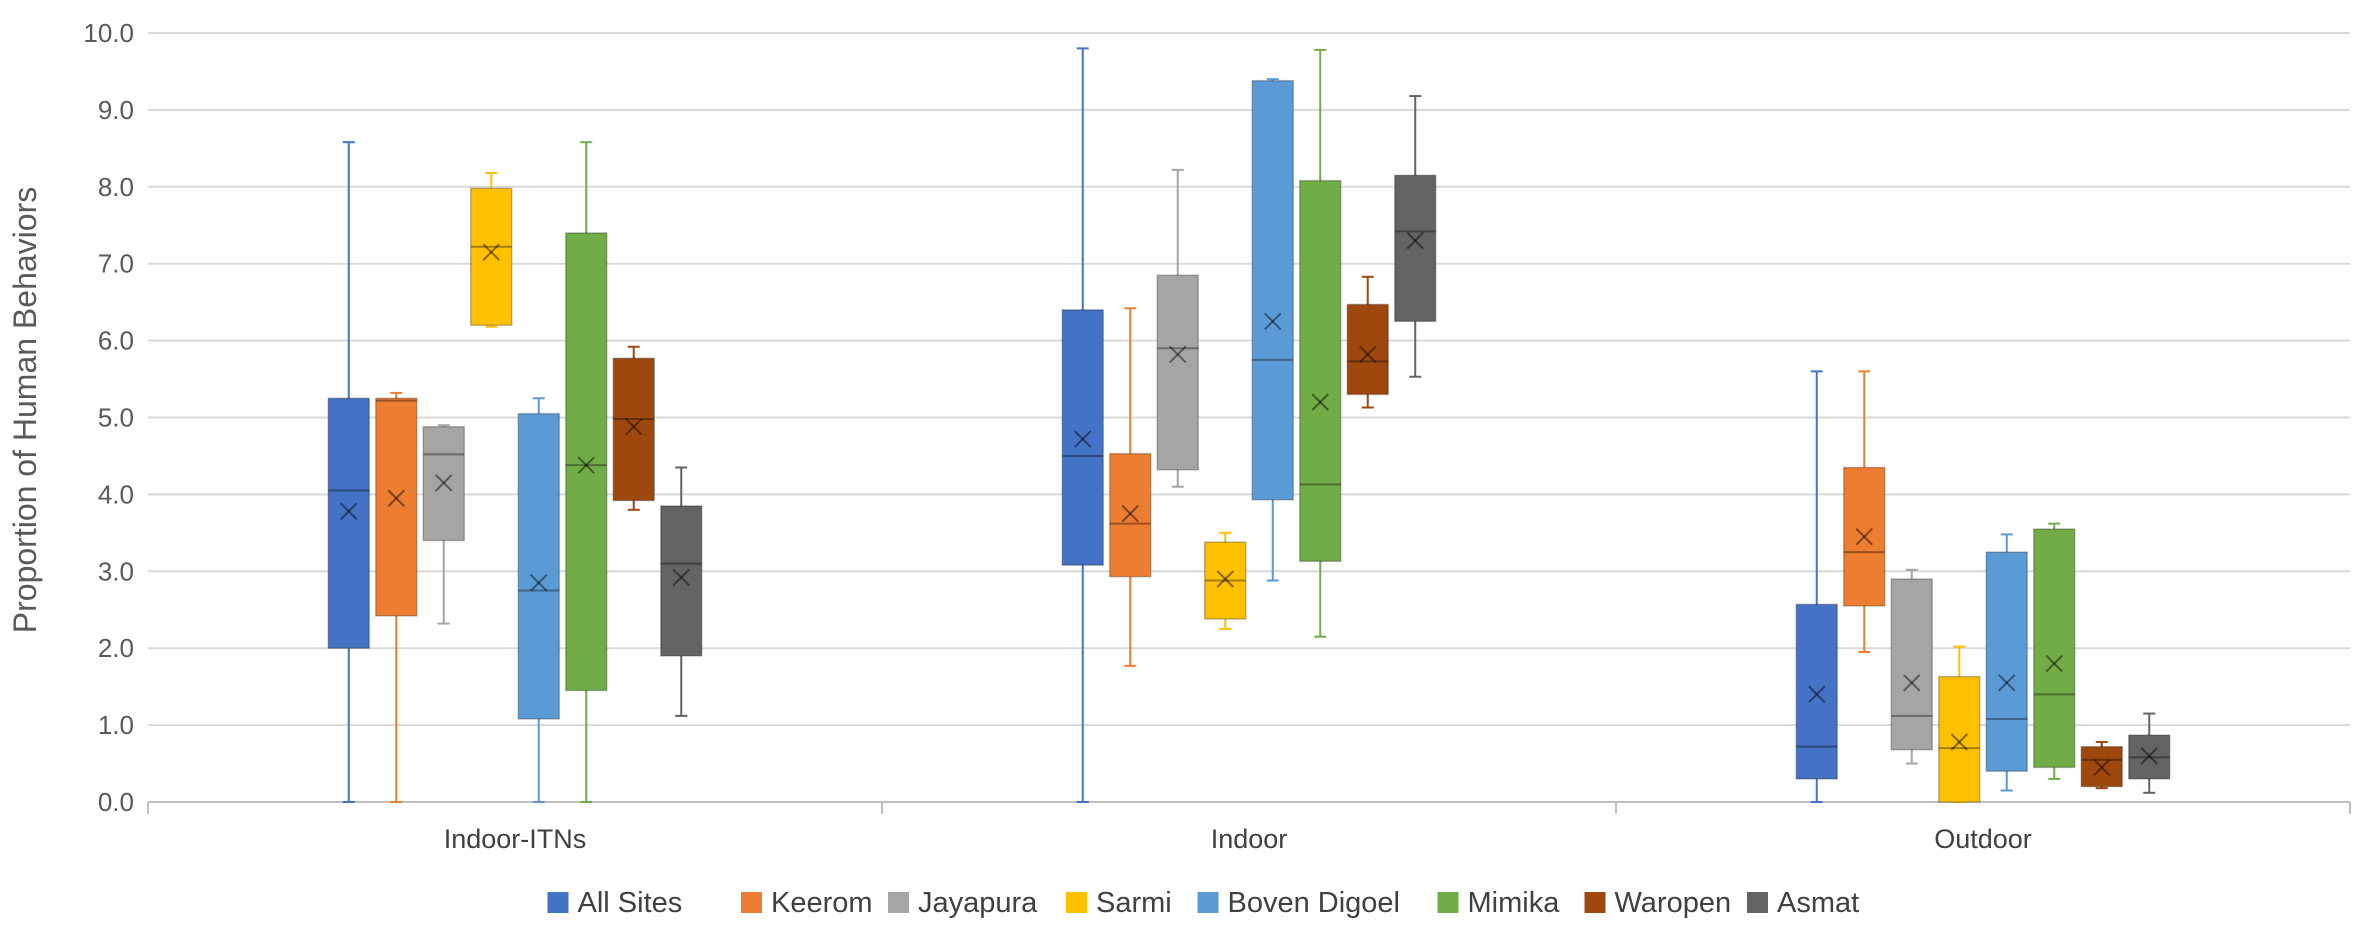 This screenshot has width=2370, height=935. What do you see at coordinates (1673, 903) in the screenshot?
I see `legend-label: Waropen` at bounding box center [1673, 903].